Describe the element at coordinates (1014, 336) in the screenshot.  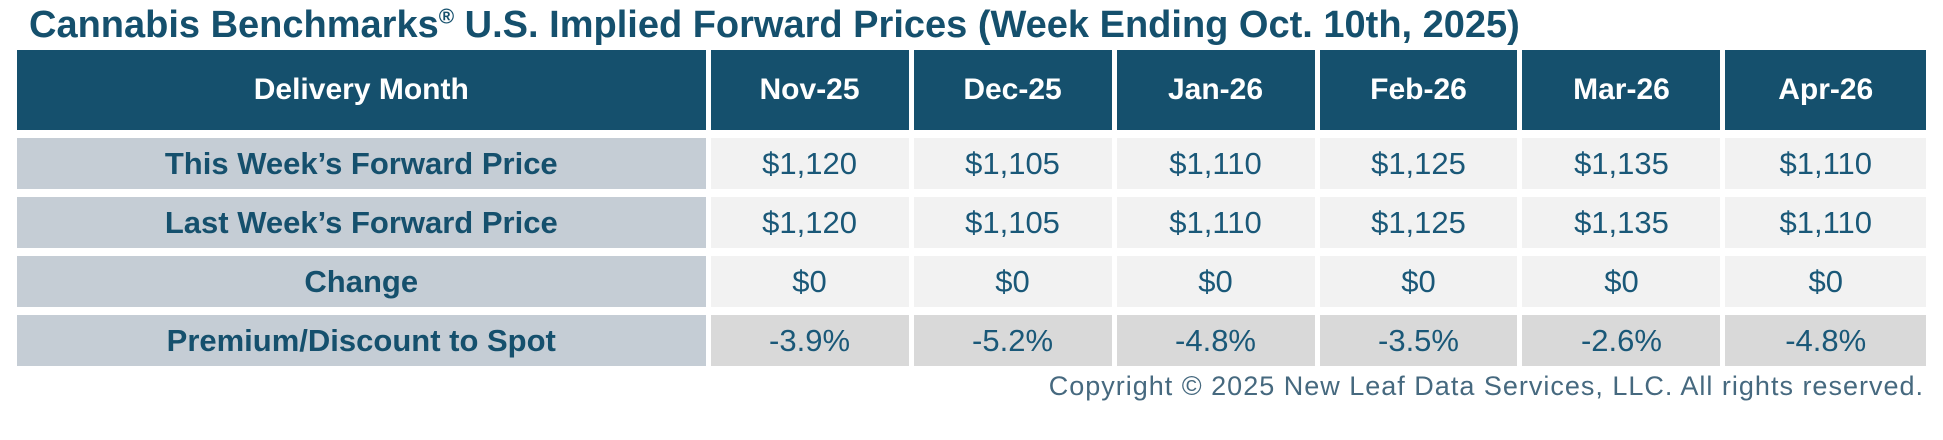
I see `cell-premium-dec-25: -5.2%` at that location.